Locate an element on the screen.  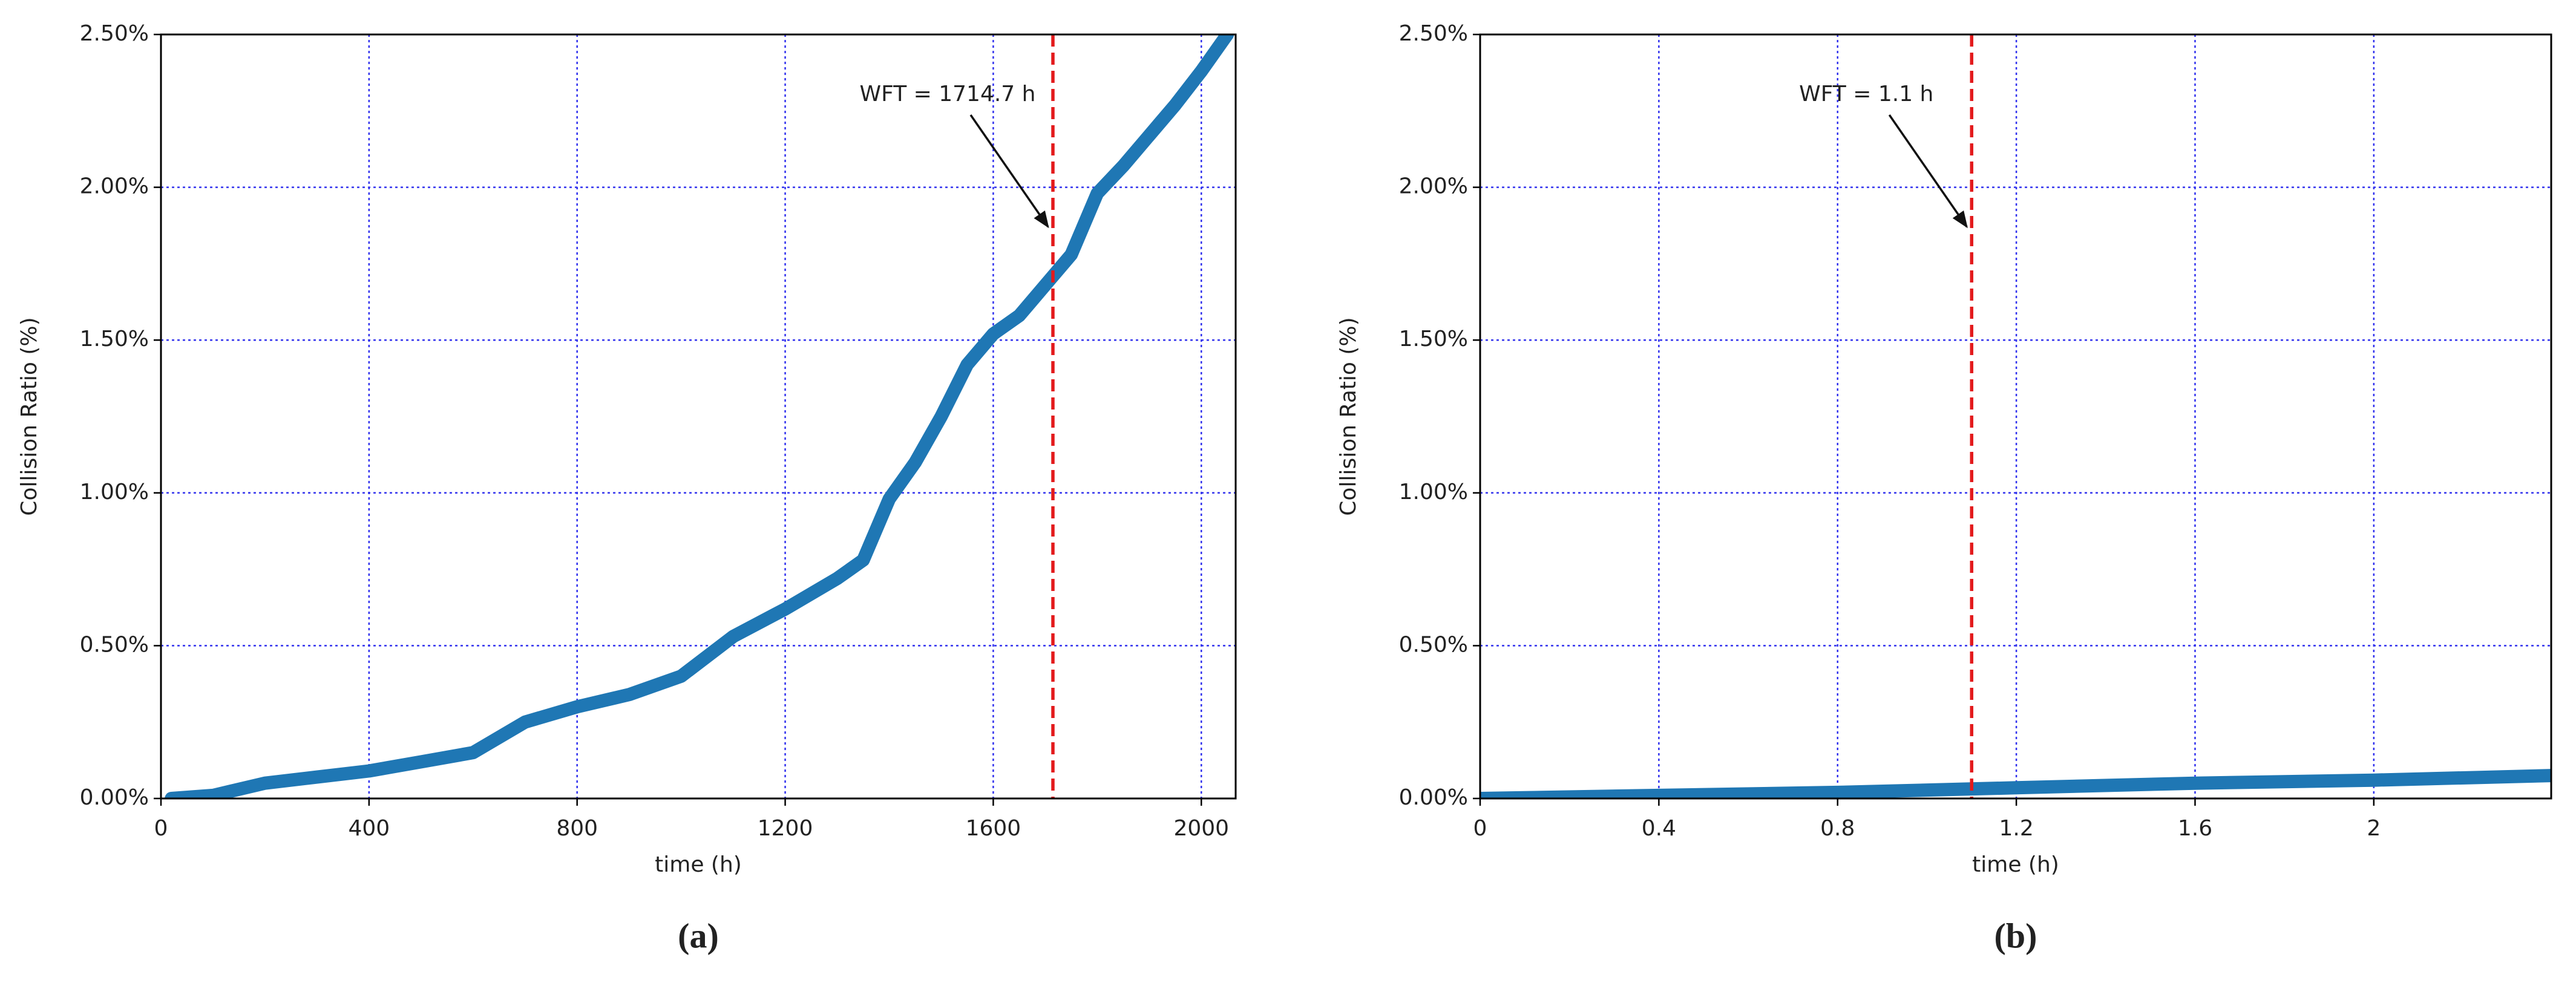
panel-label: (a) is located at coordinates (698, 935).